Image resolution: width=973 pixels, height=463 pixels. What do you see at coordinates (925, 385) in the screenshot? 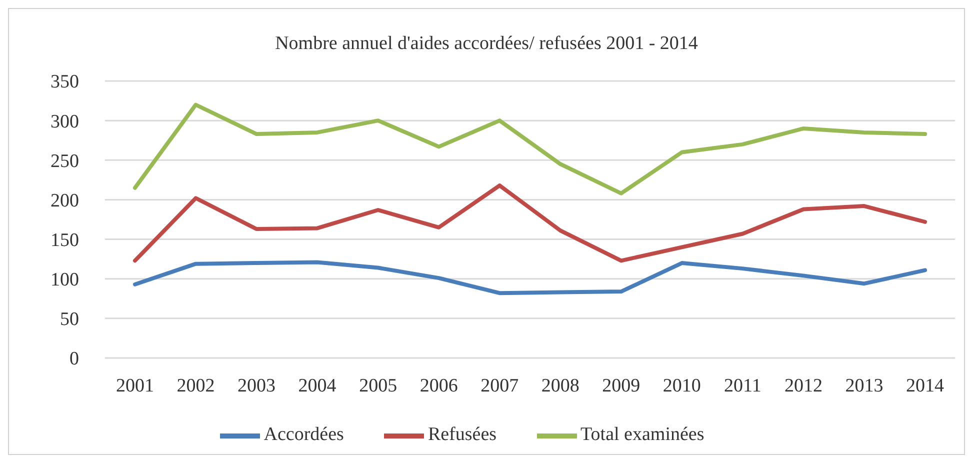
I see `x-tick-label: 2014` at bounding box center [925, 385].